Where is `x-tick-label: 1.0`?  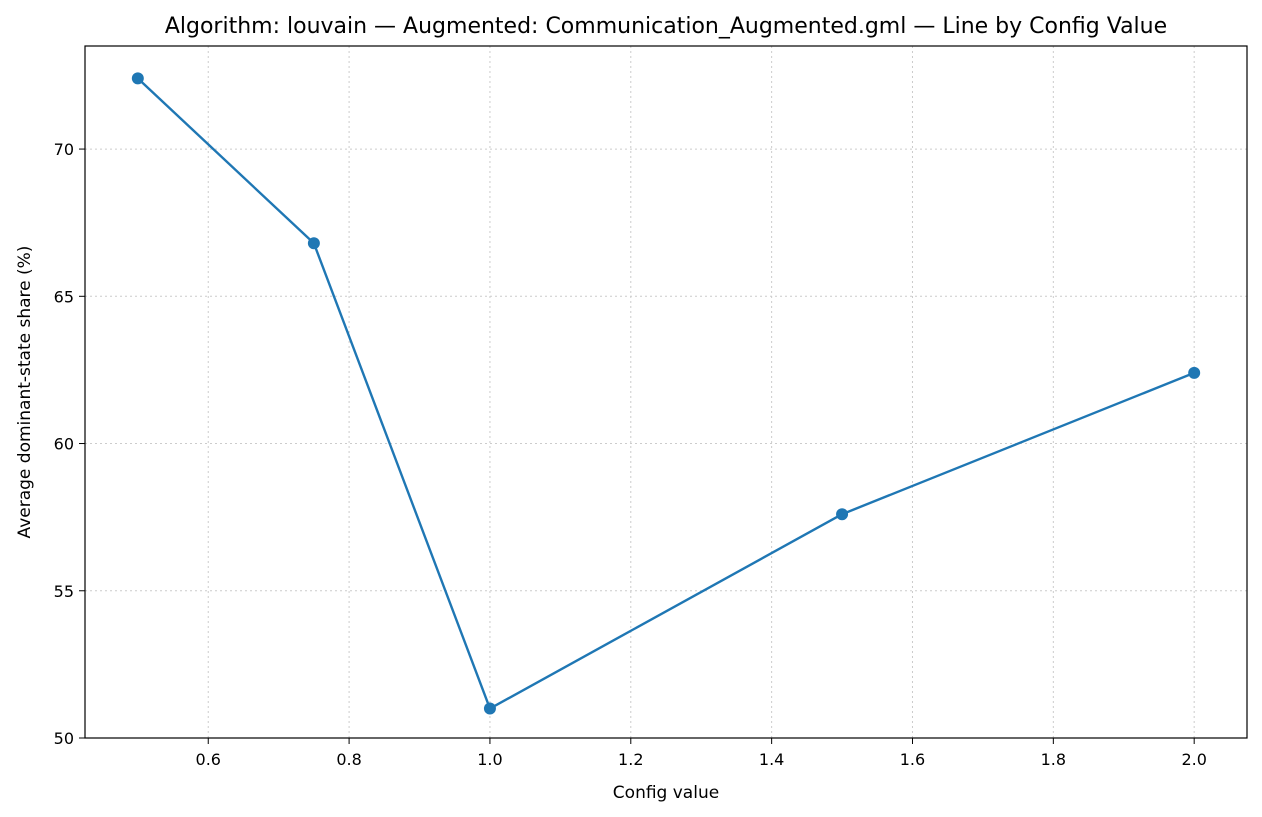
x-tick-label: 1.0 is located at coordinates (489, 759).